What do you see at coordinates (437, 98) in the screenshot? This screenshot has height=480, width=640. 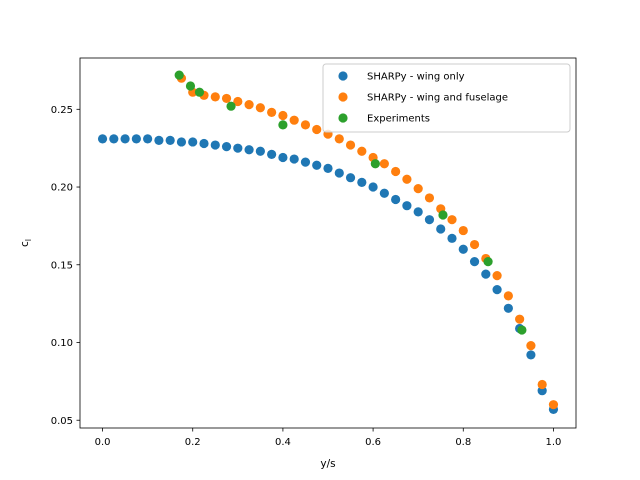 I see `legend-label: SHARPy - wing and fuselage` at bounding box center [437, 98].